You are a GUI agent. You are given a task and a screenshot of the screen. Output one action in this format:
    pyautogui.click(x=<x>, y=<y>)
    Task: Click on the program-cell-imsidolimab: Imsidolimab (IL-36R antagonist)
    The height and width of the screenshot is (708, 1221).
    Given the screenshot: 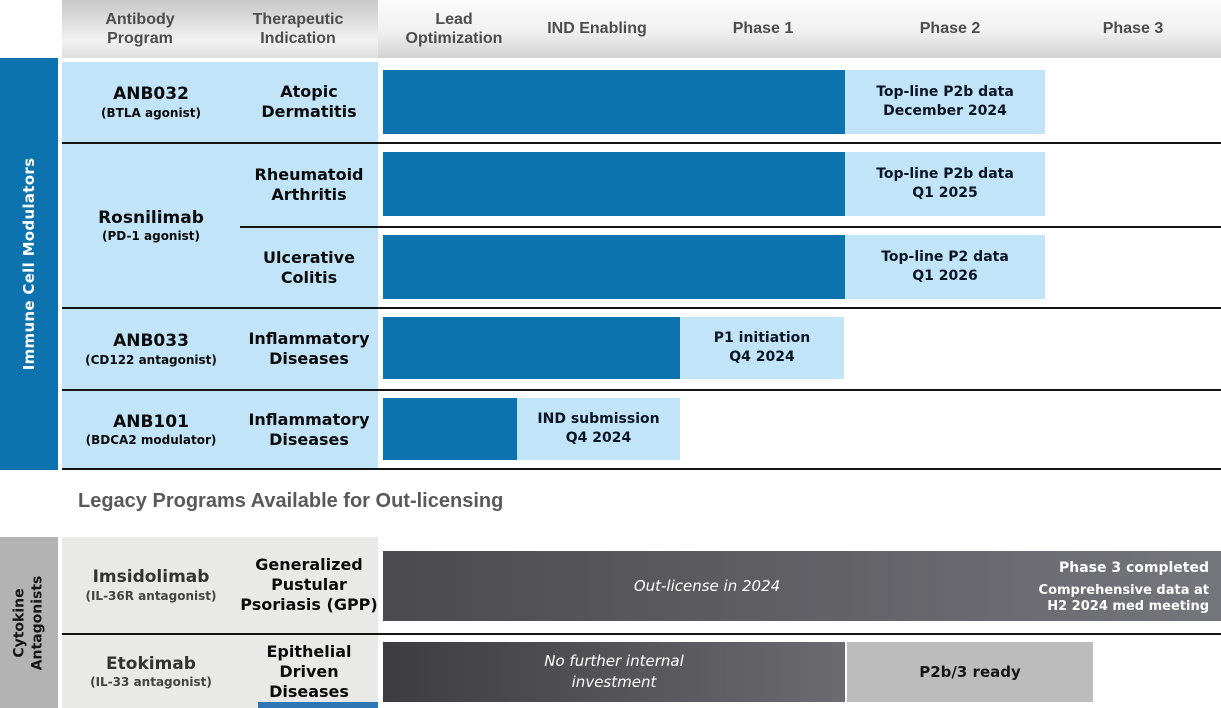 What is the action you would take?
    pyautogui.click(x=151, y=585)
    